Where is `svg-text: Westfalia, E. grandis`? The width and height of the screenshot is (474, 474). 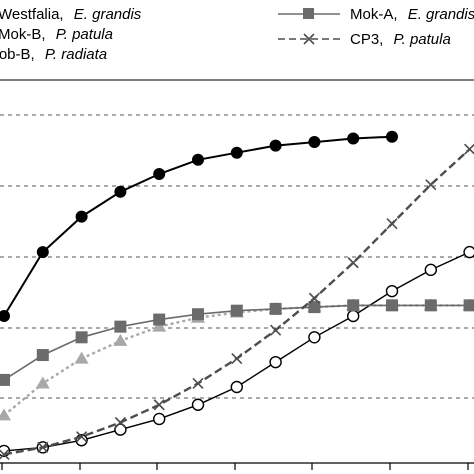
svg-text: Westfalia, E. grandis is located at coordinates (71, 14).